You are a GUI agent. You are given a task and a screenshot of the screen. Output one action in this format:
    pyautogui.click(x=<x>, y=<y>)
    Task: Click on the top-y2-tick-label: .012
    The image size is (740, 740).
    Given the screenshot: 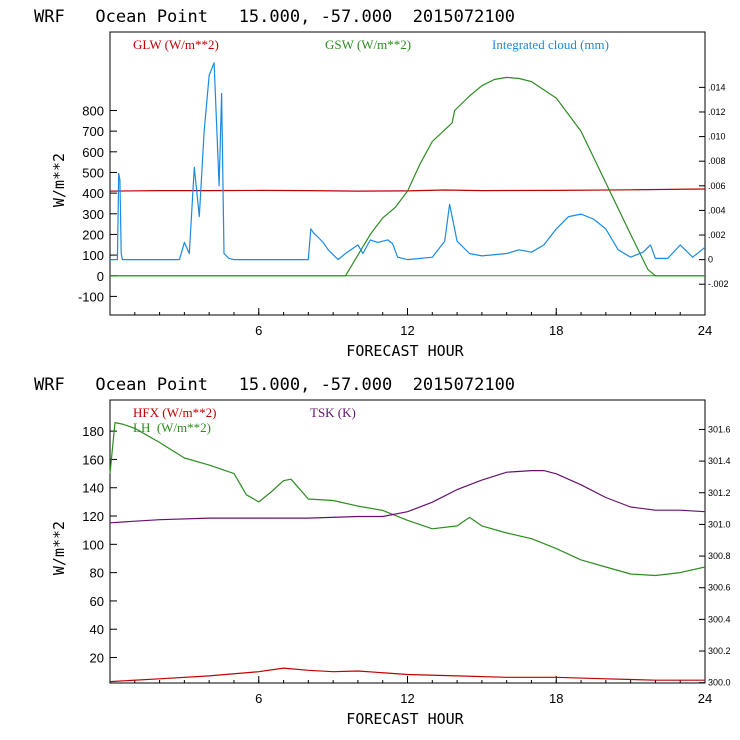 What is the action you would take?
    pyautogui.click(x=717, y=112)
    